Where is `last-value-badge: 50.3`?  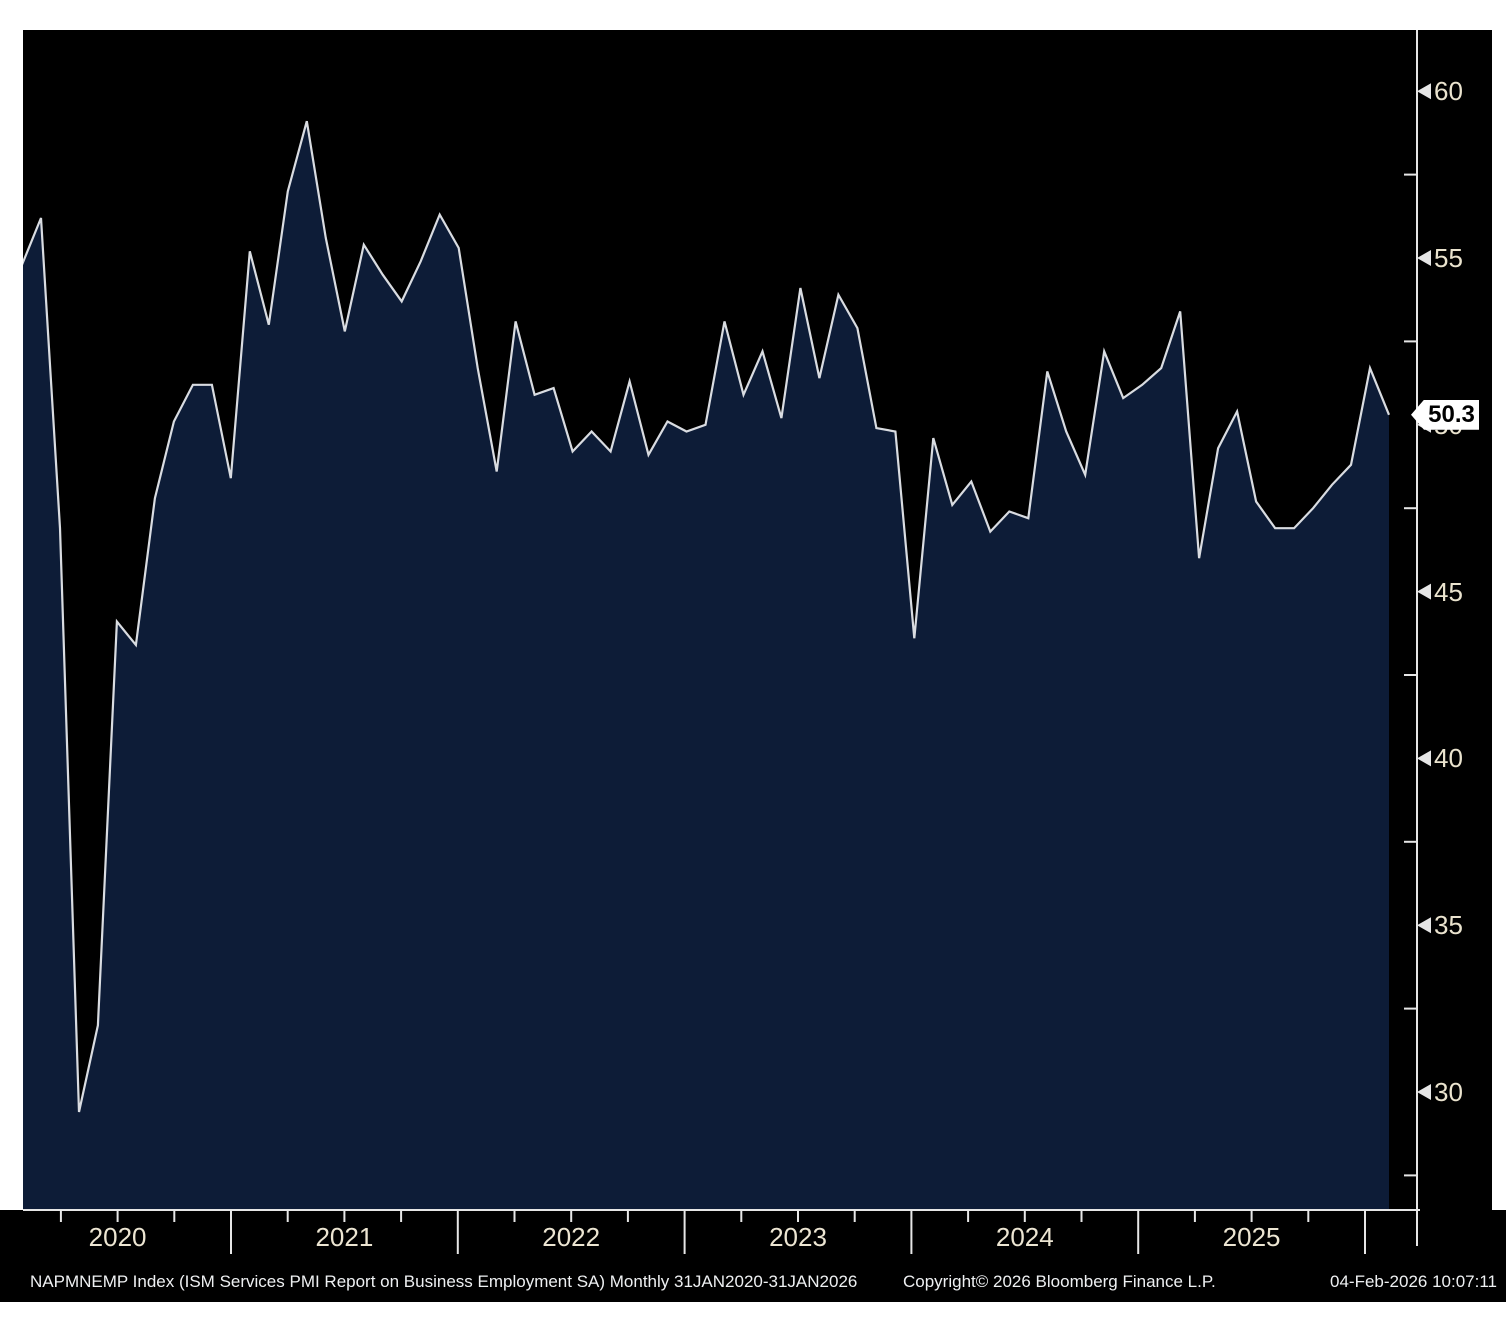
last-value-badge: 50.3 is located at coordinates (1445, 414).